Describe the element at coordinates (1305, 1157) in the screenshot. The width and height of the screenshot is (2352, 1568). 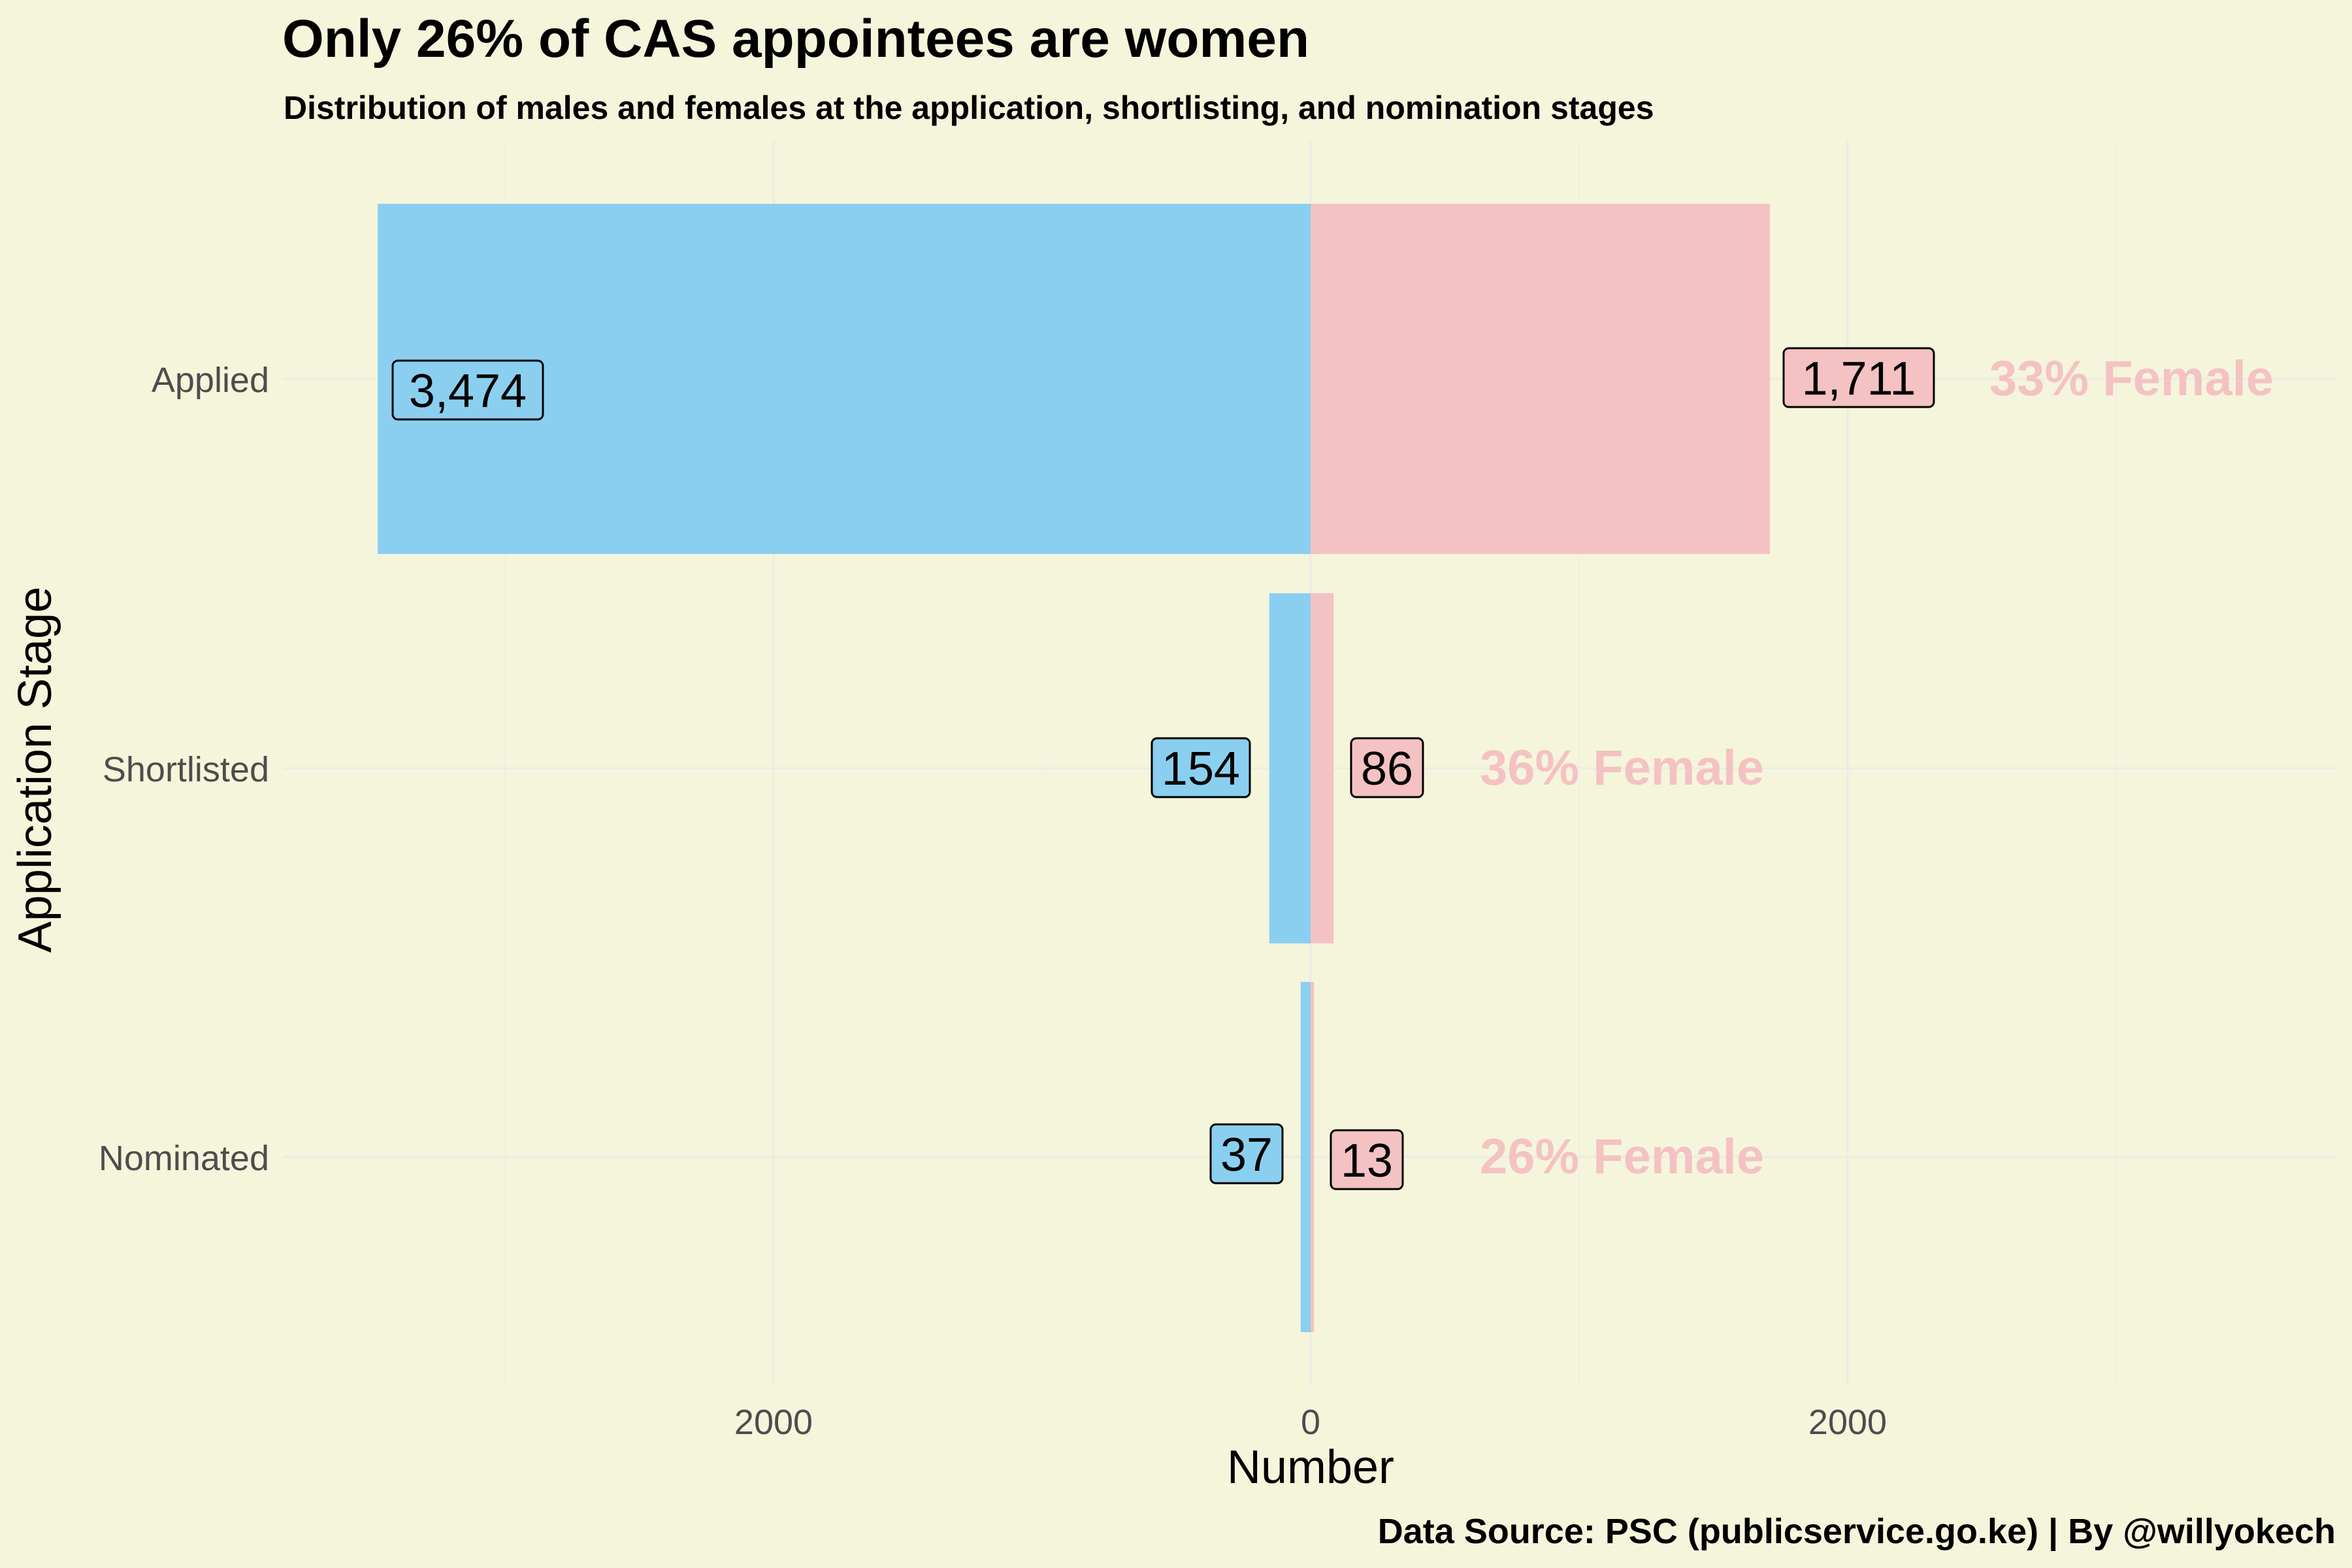
I see `bar-male-nominated` at that location.